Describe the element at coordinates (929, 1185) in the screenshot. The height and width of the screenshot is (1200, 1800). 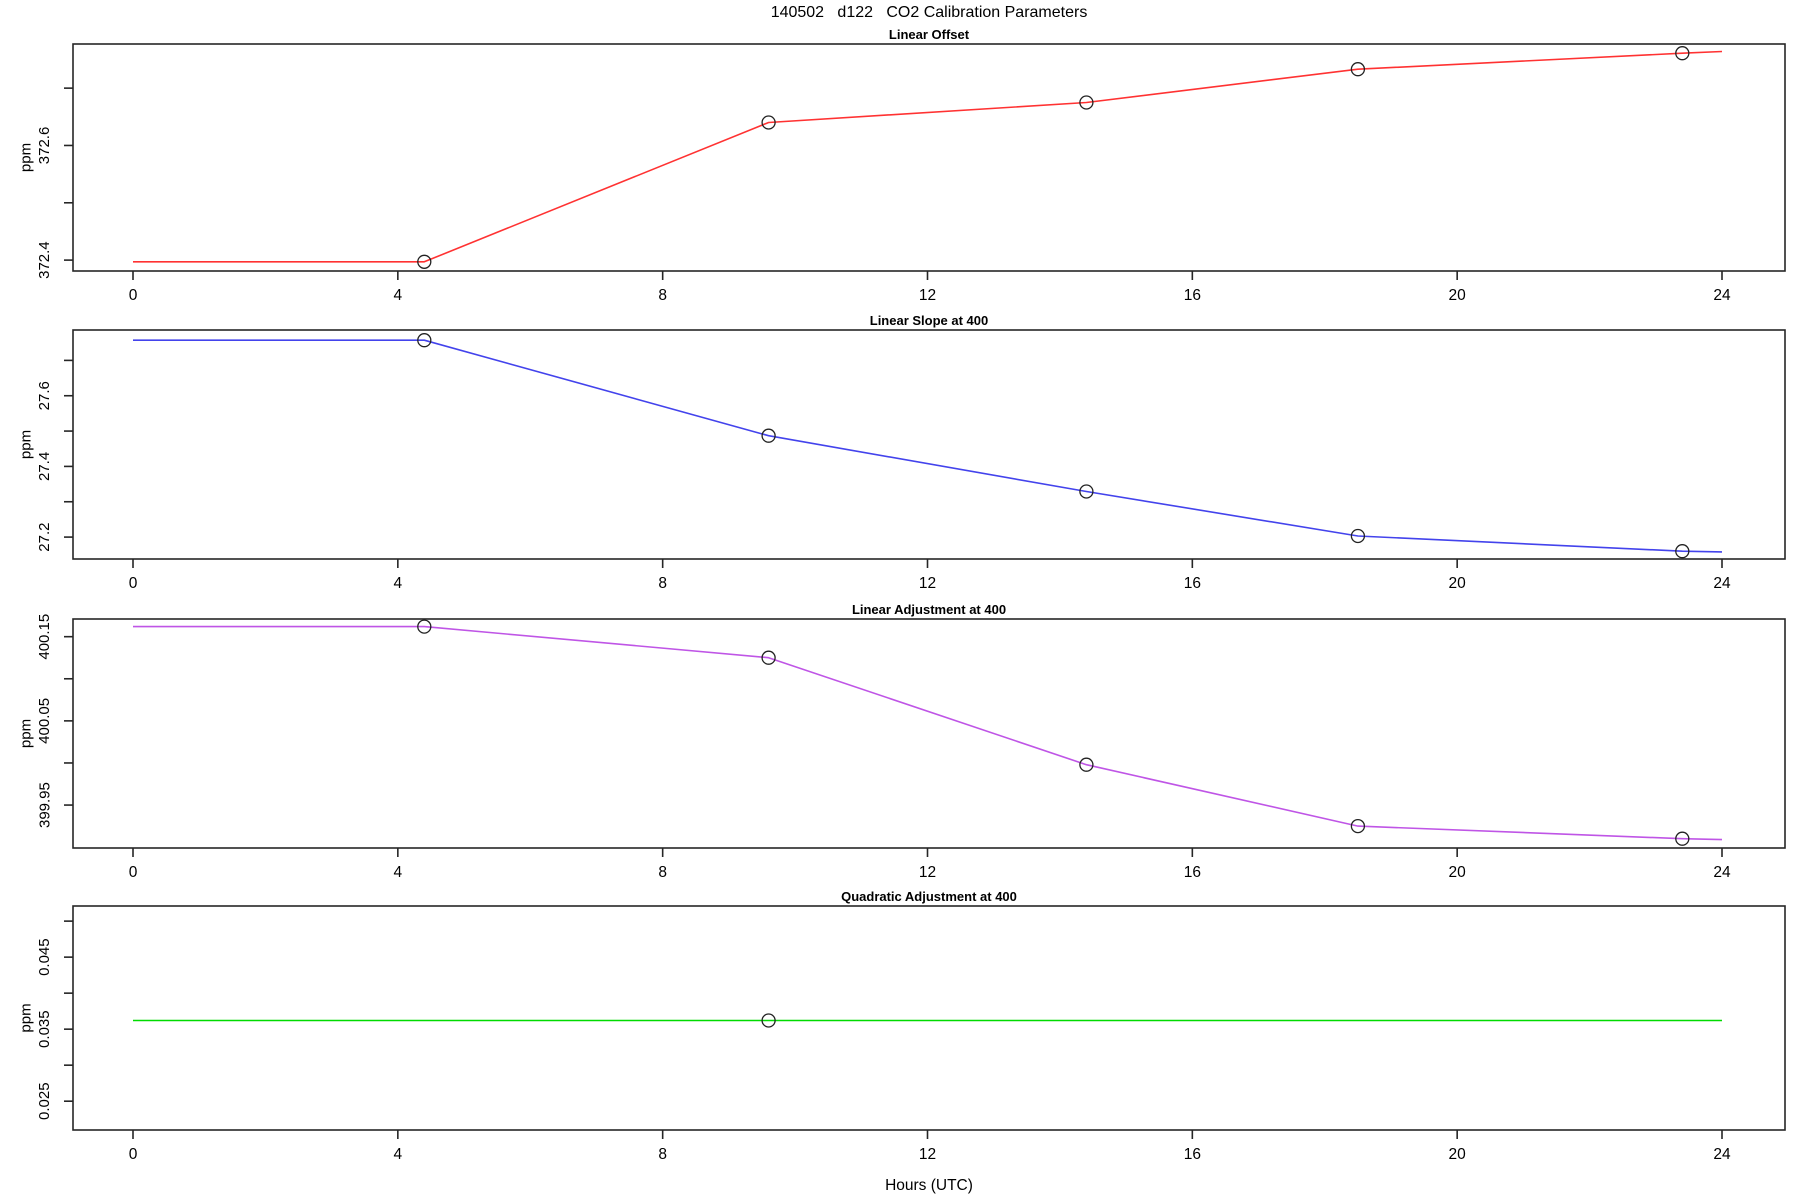
I see `x-axis-label: Hours (UTC)` at that location.